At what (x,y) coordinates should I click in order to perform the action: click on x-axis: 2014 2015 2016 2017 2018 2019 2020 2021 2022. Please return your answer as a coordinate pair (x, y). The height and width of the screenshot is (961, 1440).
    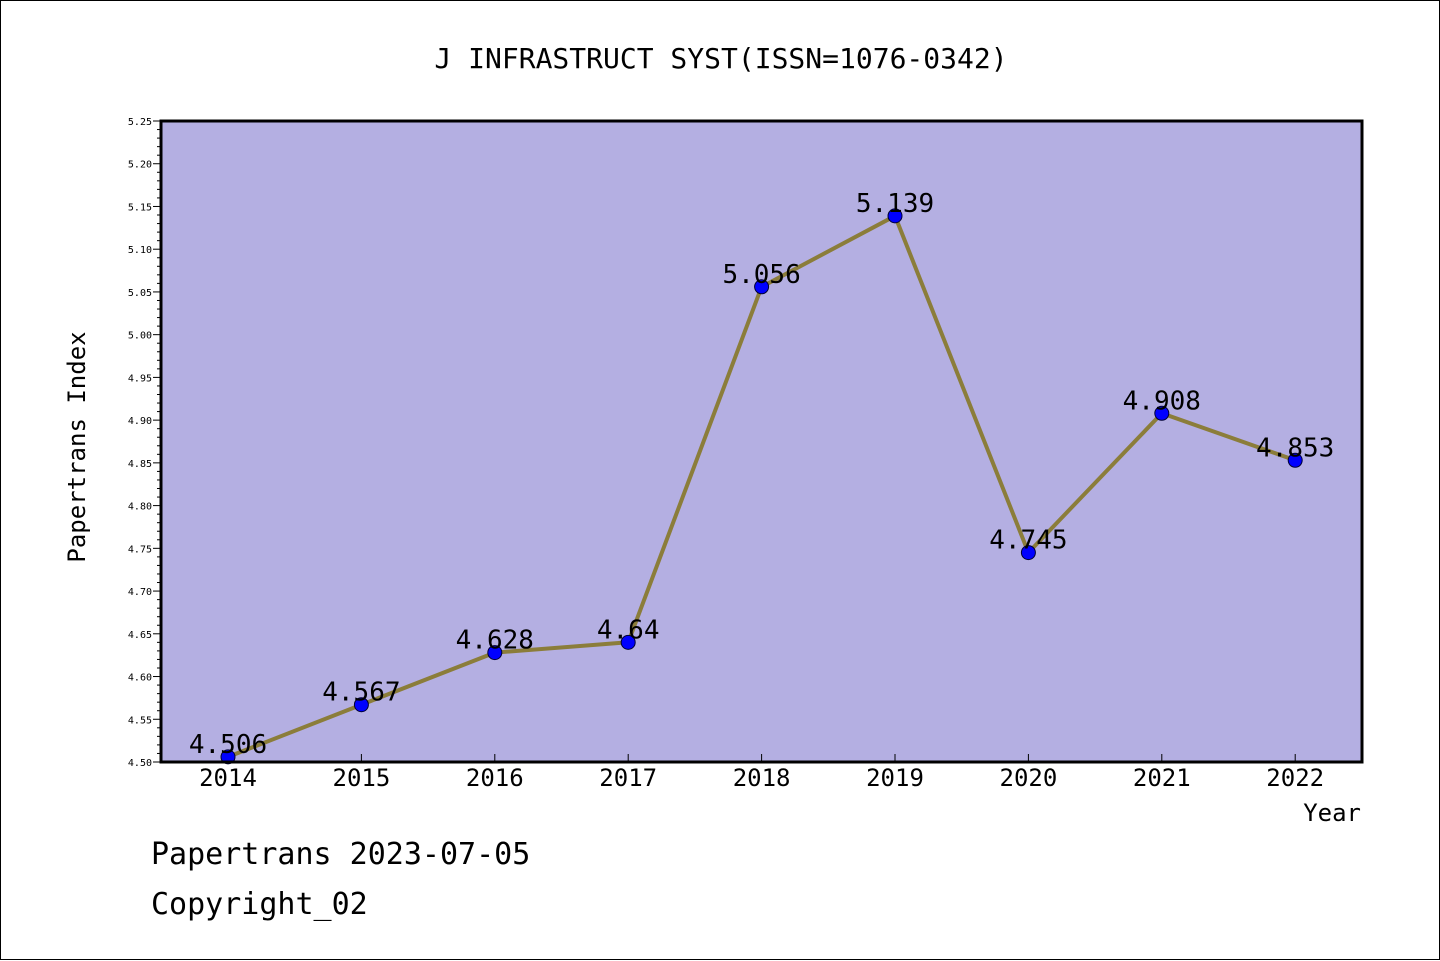
    Looking at the image, I should click on (761, 773).